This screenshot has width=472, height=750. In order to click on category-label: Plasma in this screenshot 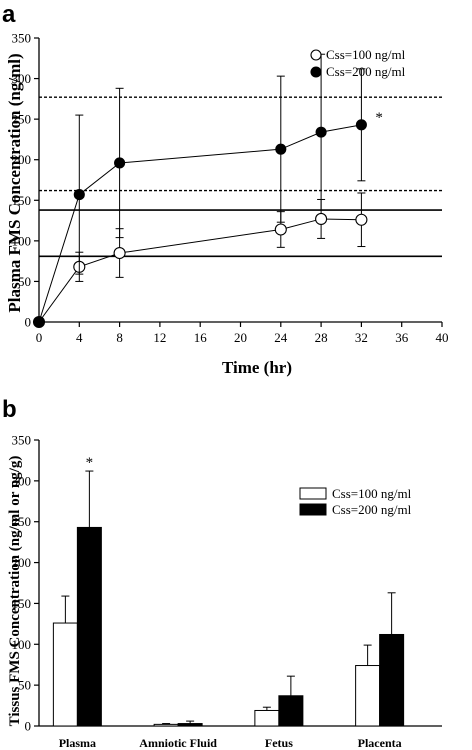, I will do `click(77, 743)`.